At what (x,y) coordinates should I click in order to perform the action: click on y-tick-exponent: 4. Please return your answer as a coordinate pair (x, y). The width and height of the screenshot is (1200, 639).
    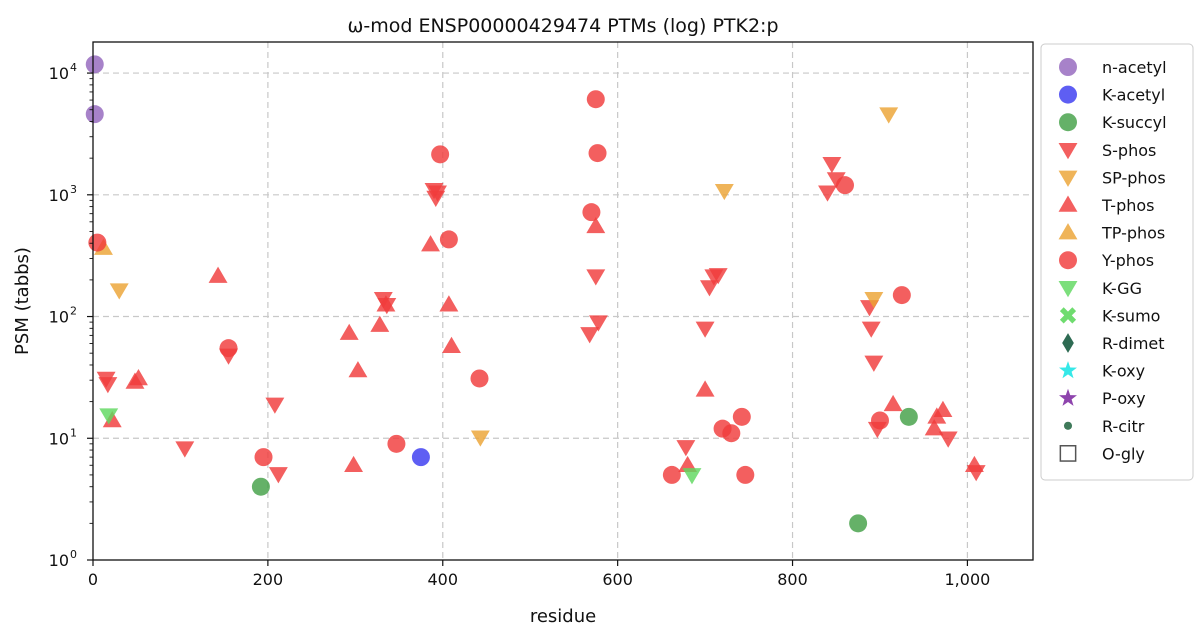
    Looking at the image, I should click on (73, 67).